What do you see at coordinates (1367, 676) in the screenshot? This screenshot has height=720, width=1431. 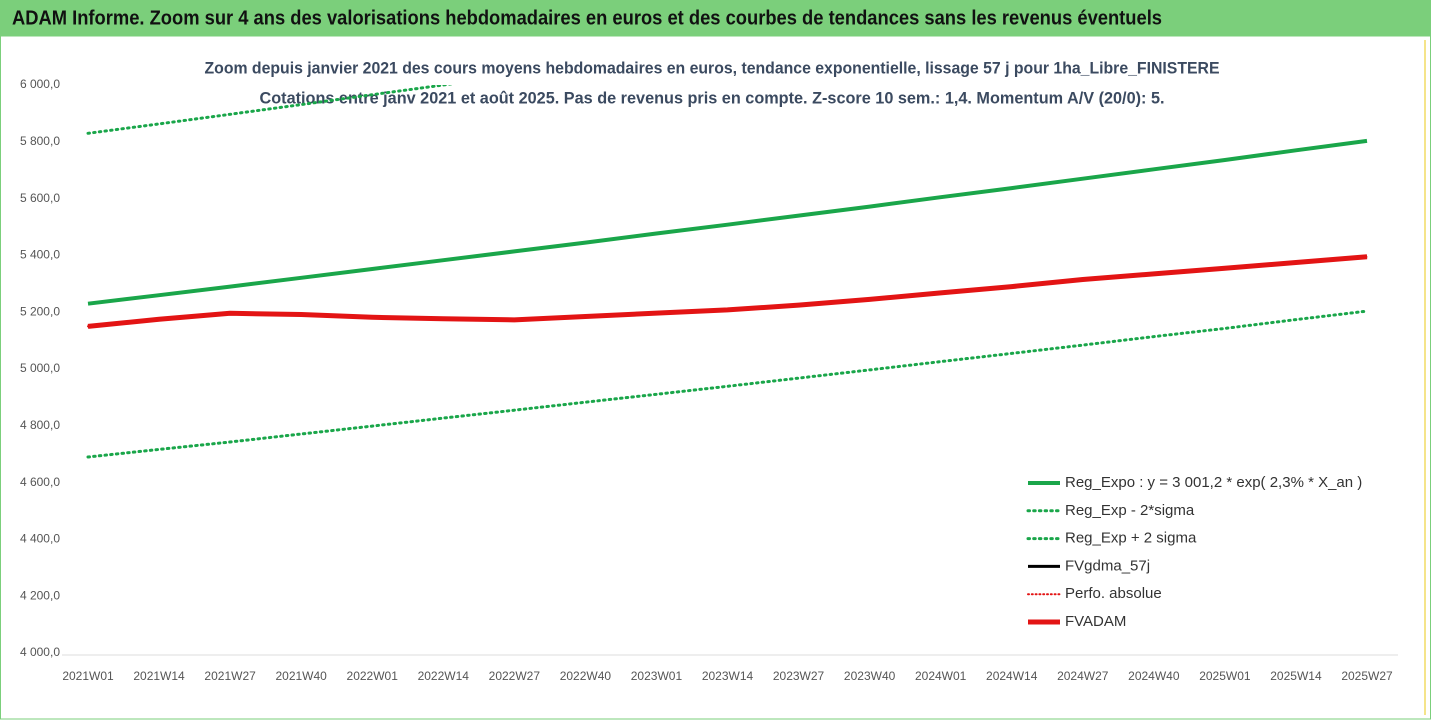 I see `x-tick-label: 2025W27` at bounding box center [1367, 676].